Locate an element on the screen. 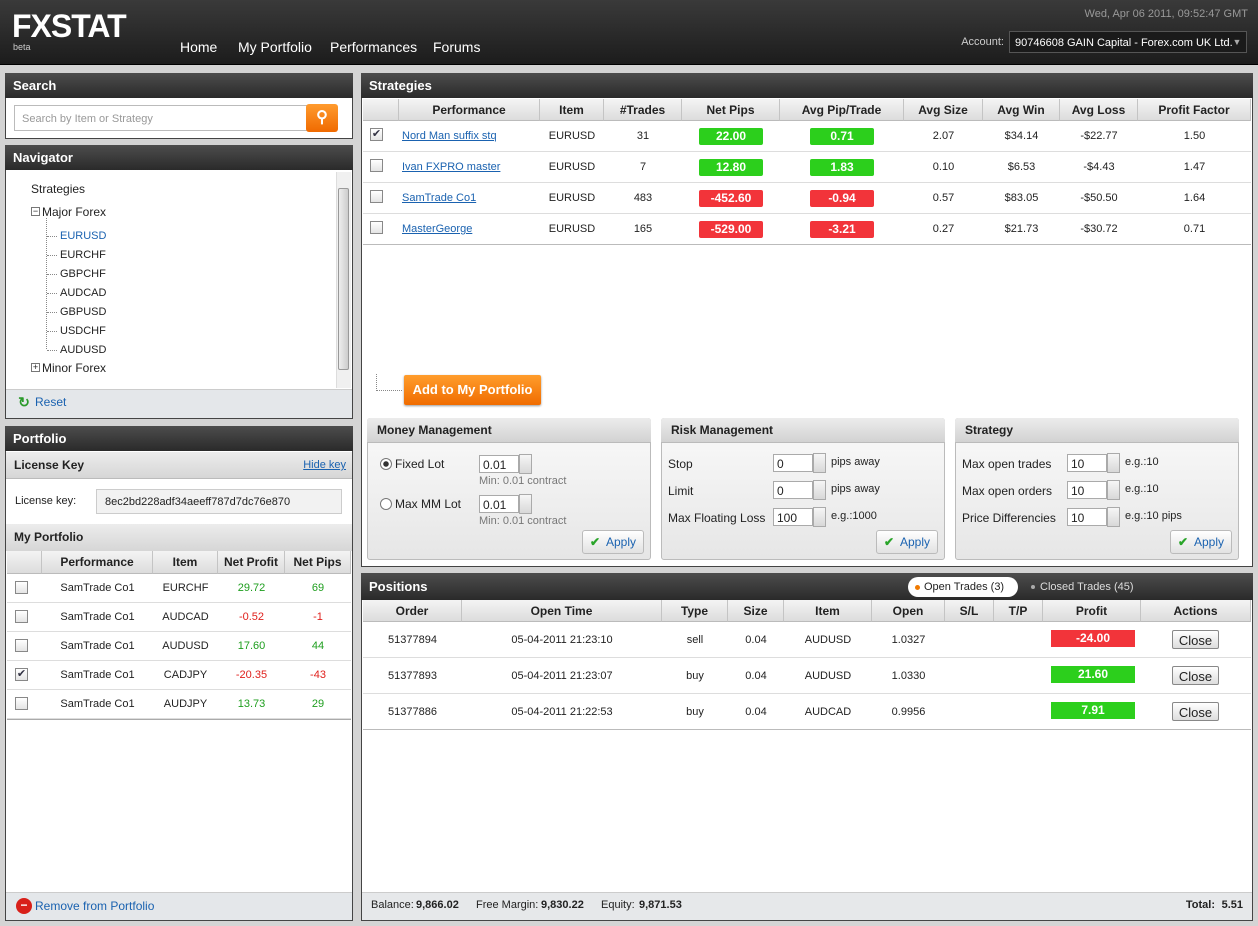 The height and width of the screenshot is (926, 1258). my-portfolio-bar: My Portfolio is located at coordinates (179, 537).